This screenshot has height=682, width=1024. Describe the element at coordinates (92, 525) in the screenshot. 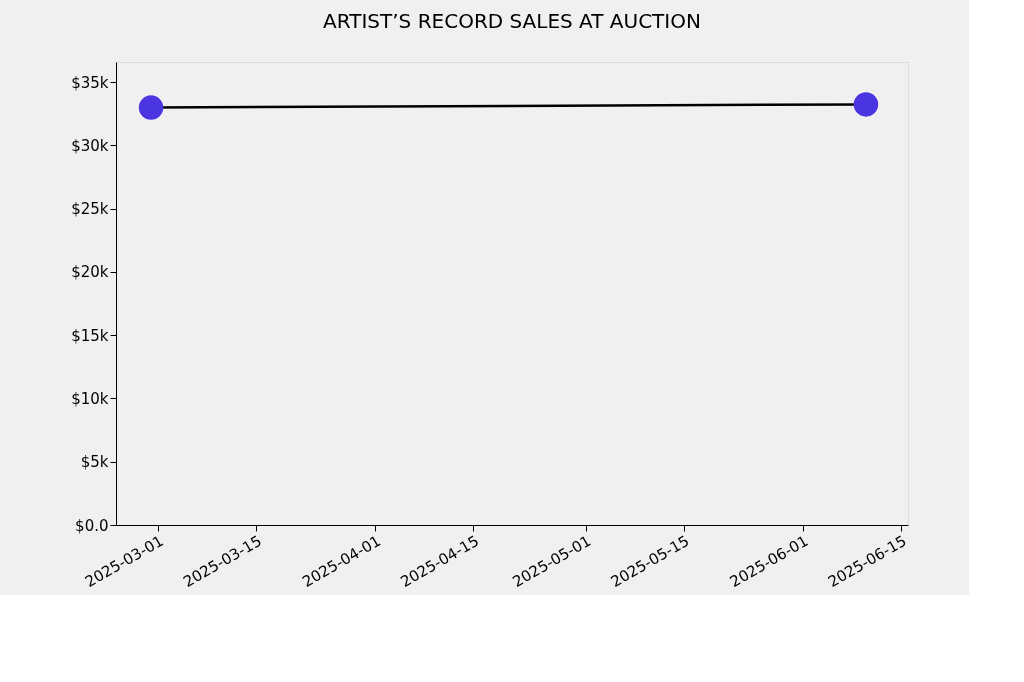

I see `y-tick-label: $0.0` at that location.